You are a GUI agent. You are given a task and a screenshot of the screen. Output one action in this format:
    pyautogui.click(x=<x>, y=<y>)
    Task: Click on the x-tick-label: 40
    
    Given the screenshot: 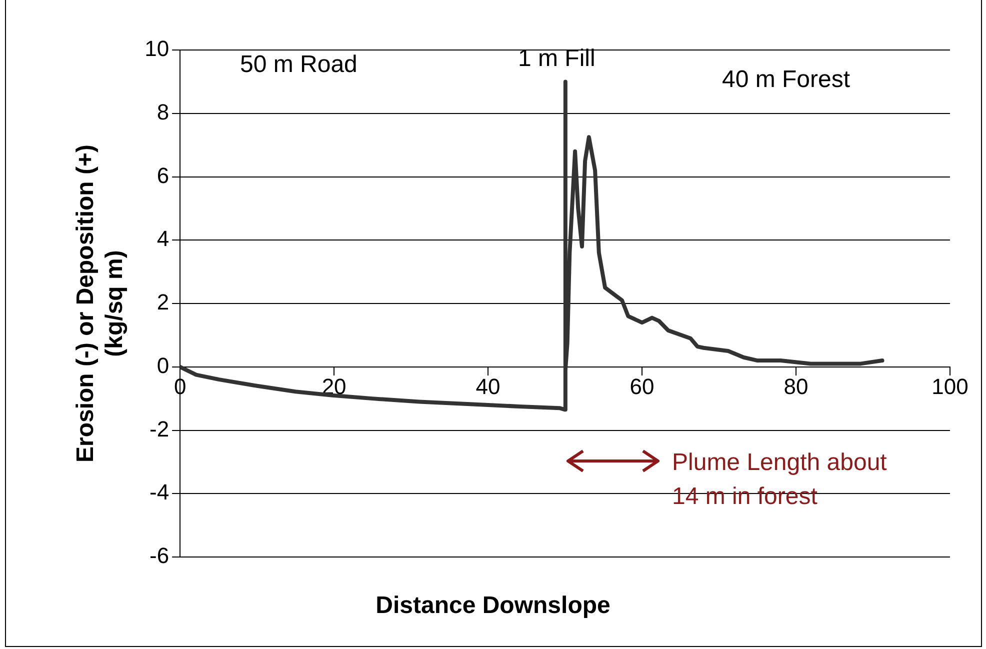 What is the action you would take?
    pyautogui.click(x=488, y=387)
    